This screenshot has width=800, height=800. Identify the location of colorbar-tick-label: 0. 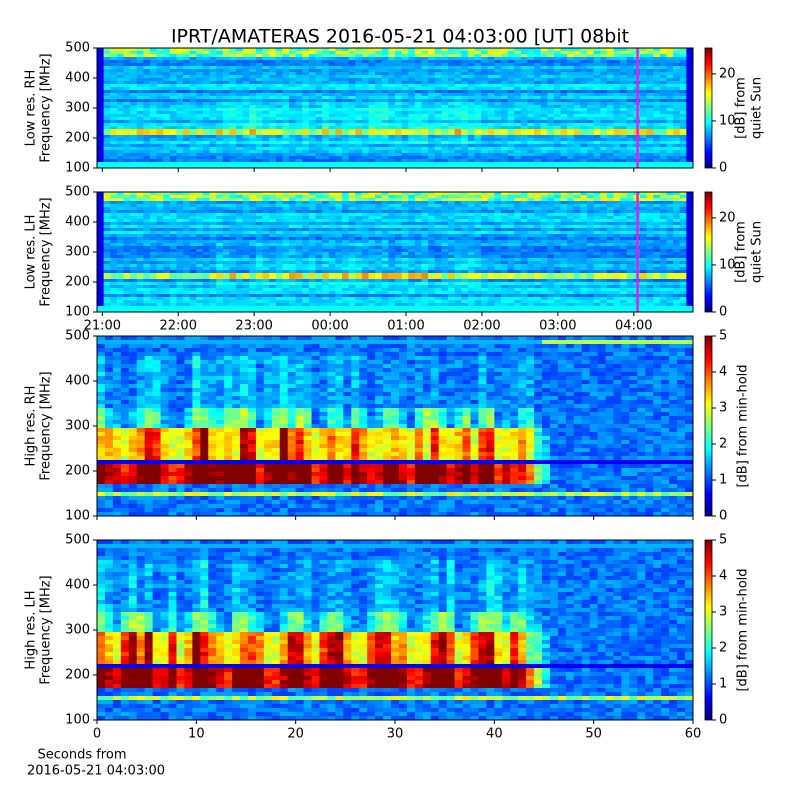
(723, 168).